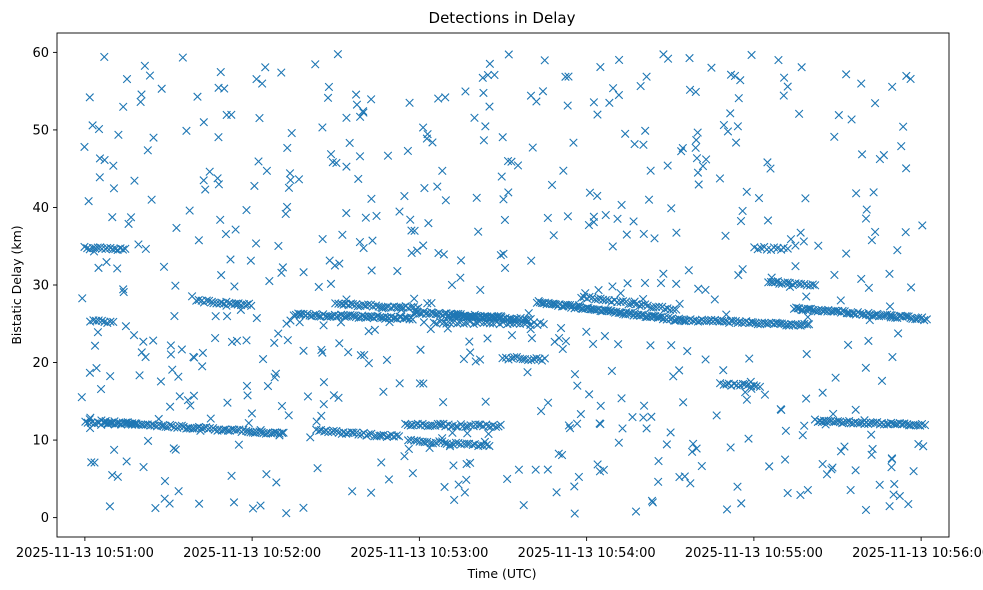  What do you see at coordinates (40, 208) in the screenshot?
I see `y-tick-label: 40` at bounding box center [40, 208].